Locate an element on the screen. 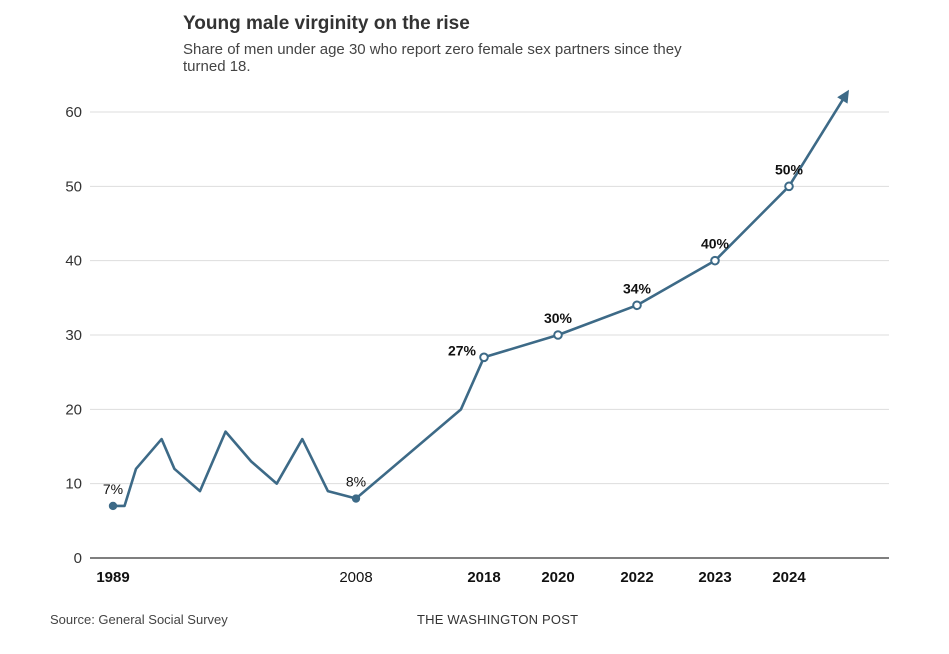 The height and width of the screenshot is (654, 949). data-label: 30% is located at coordinates (558, 318).